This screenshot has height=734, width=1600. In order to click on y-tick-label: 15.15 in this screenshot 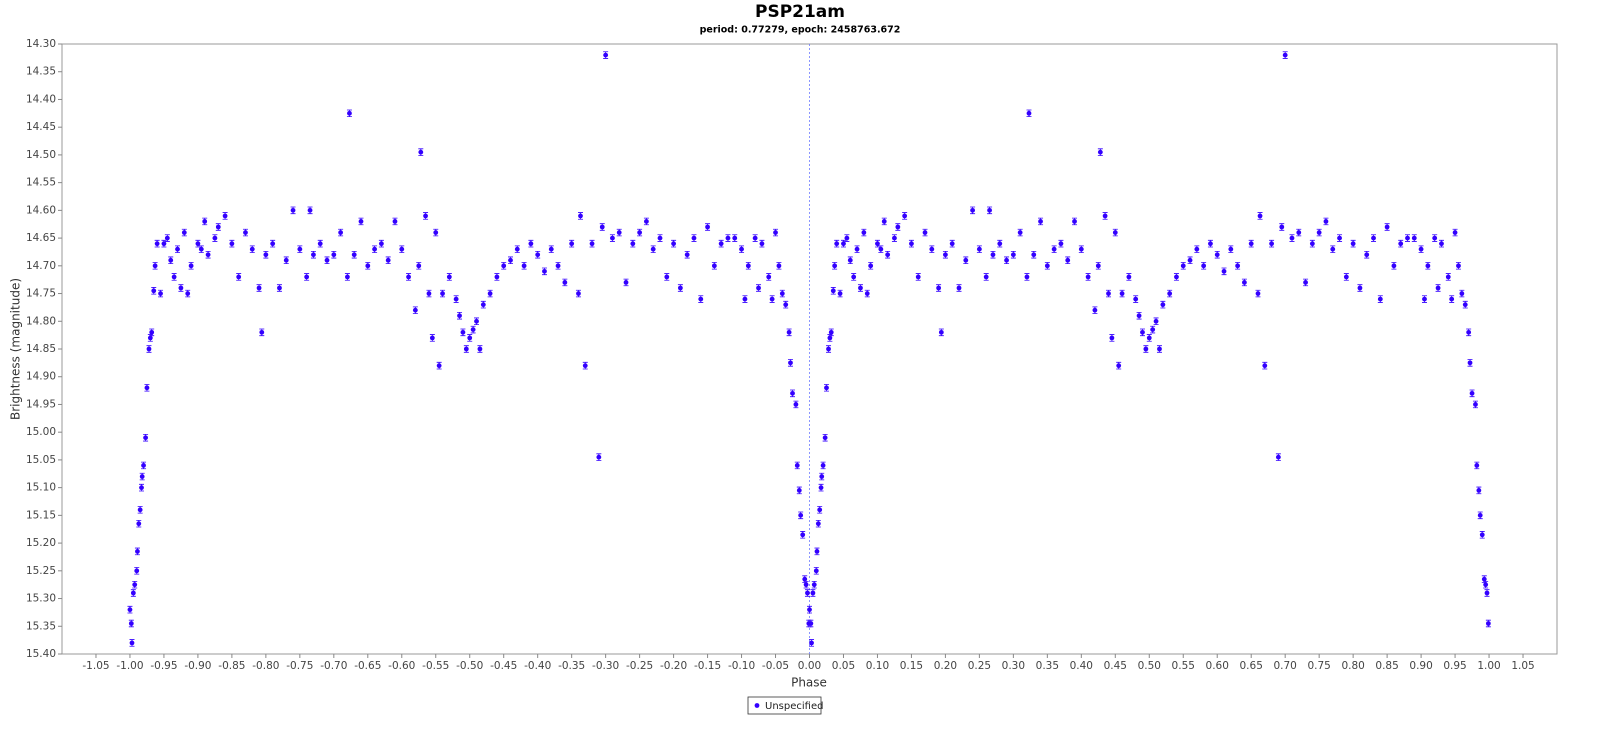, I will do `click(41, 515)`.